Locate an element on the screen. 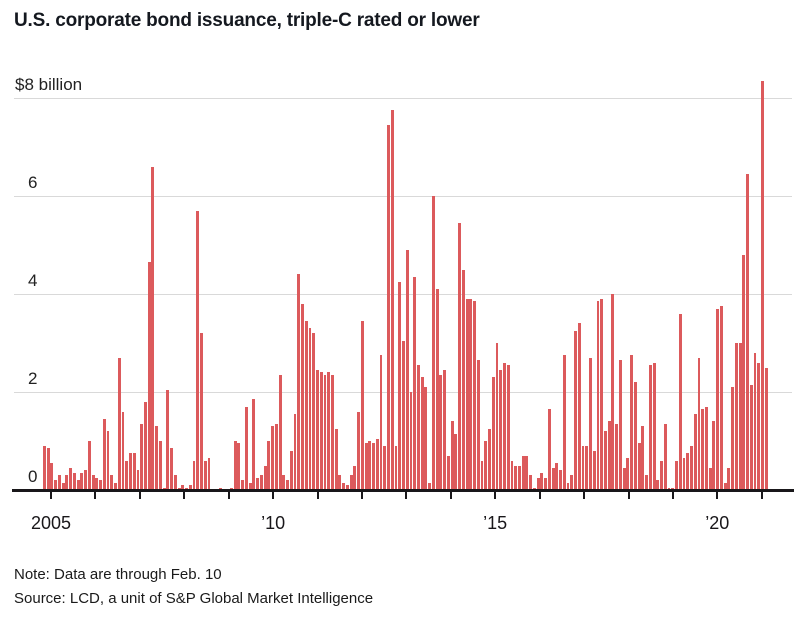 The image size is (800, 623). x-axis-baseline is located at coordinates (403, 490).